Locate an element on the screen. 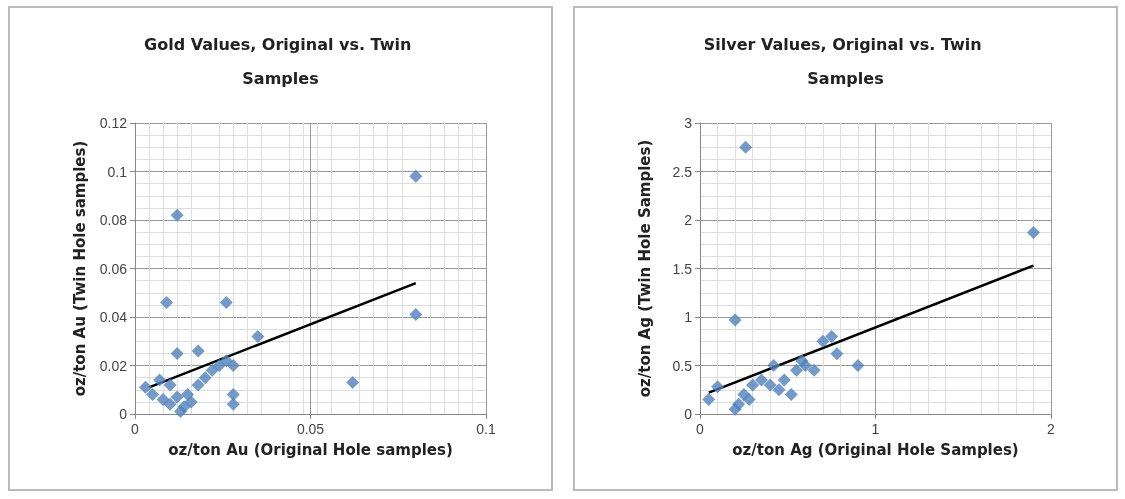 The width and height of the screenshot is (1125, 499). y-axis-title: oz/ton Au (Twin Hole samples) is located at coordinates (79, 268).